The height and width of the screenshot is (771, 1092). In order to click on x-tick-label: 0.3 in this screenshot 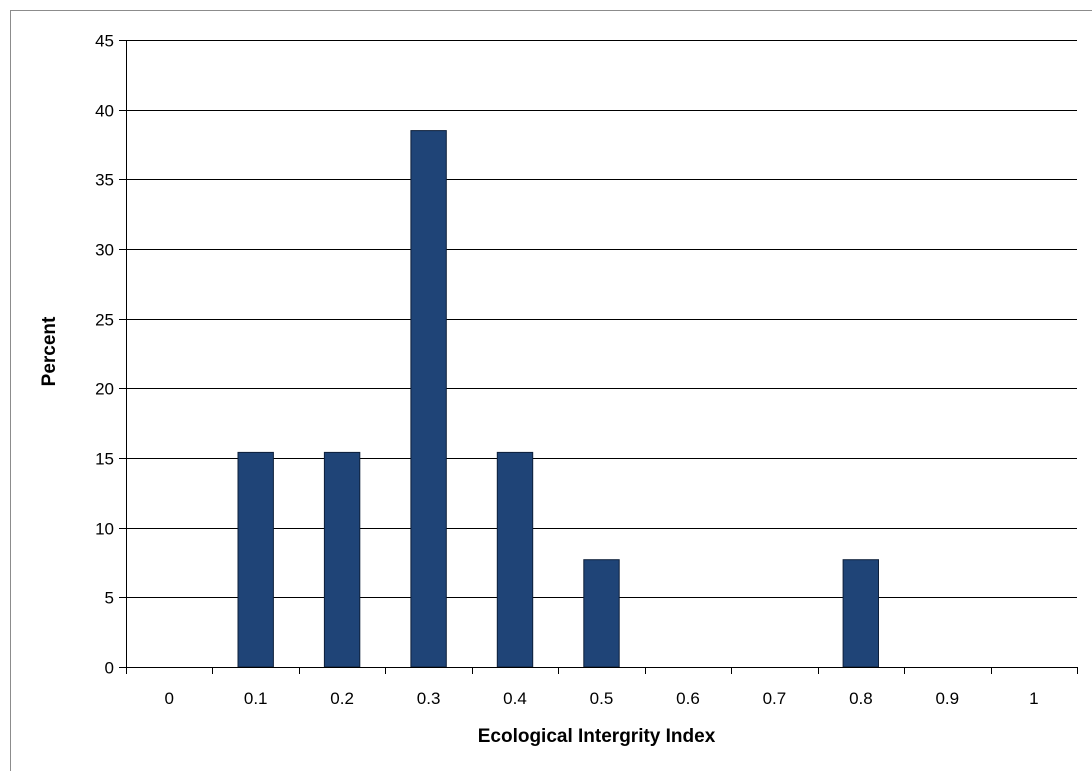, I will do `click(429, 698)`.